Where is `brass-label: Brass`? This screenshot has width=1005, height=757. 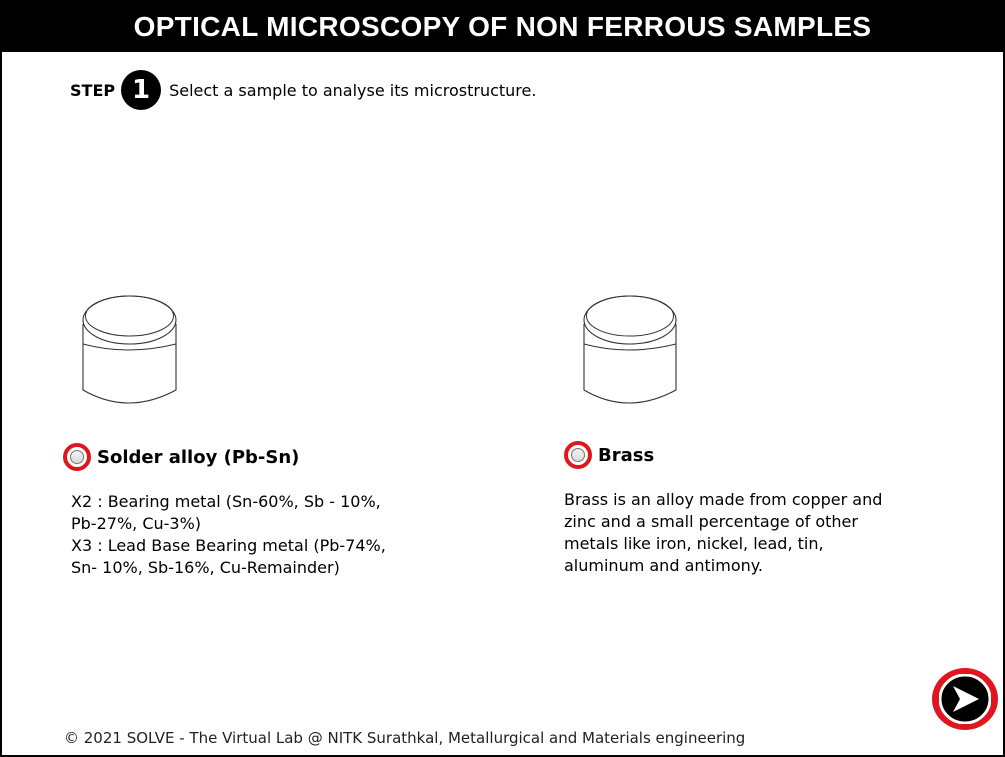
brass-label: Brass is located at coordinates (626, 455).